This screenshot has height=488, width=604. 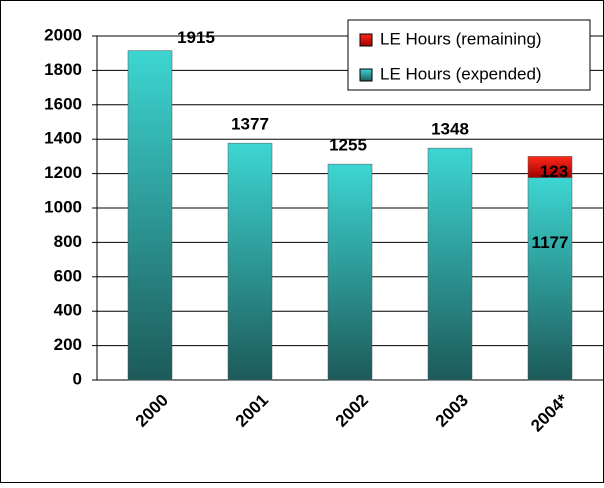 I want to click on legend-box, so click(x=469, y=55).